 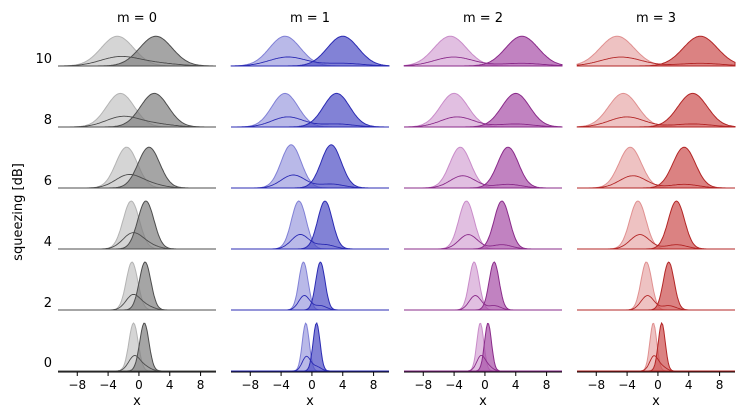 I want to click on area-left-m2-db4, so click(x=483, y=225).